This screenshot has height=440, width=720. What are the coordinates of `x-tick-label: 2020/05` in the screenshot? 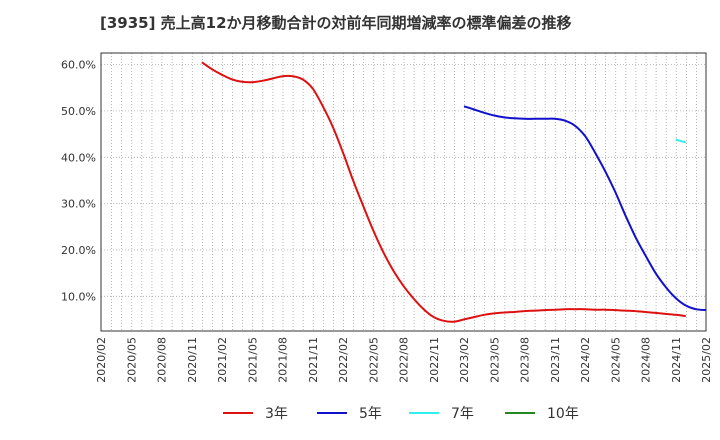 It's located at (131, 360).